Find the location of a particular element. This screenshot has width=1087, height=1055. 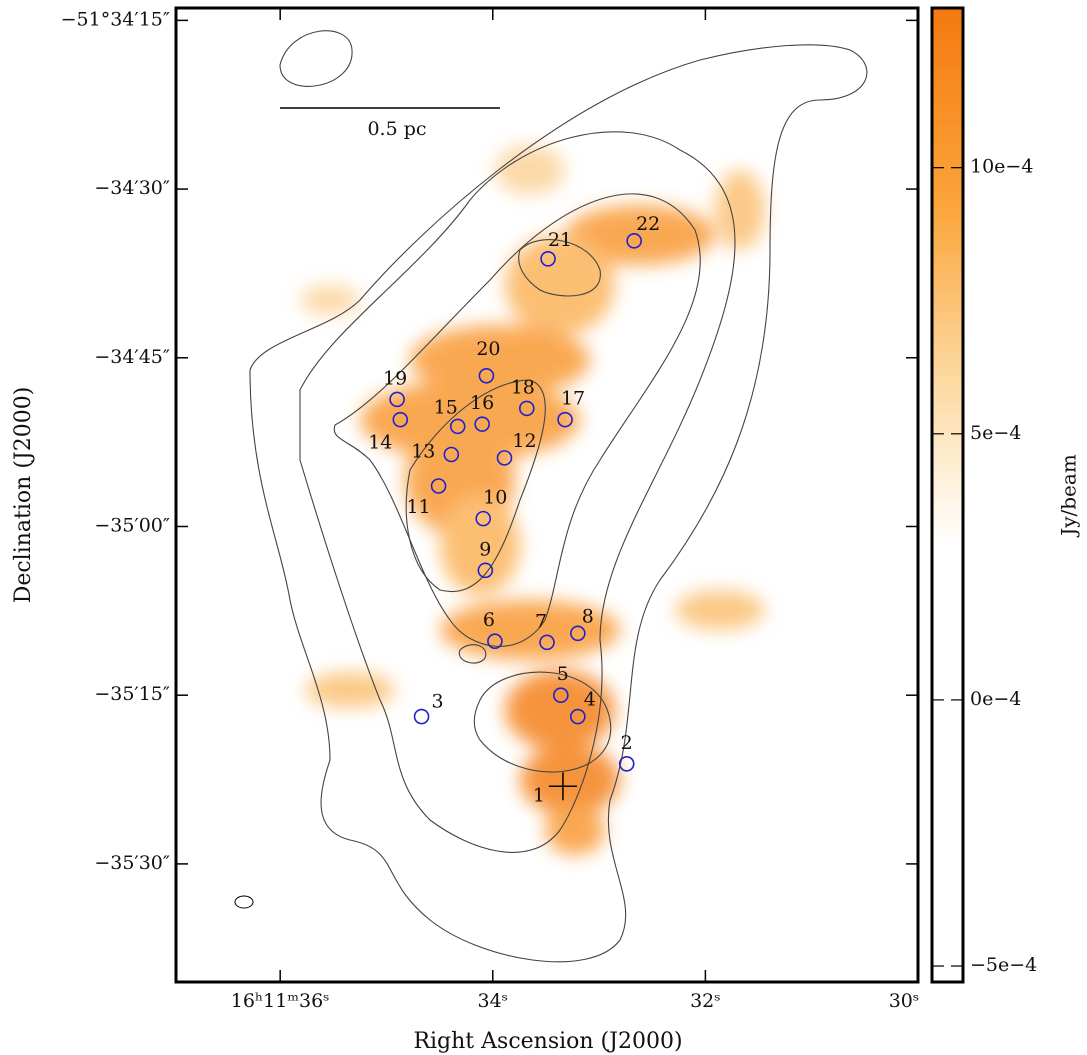

x-tick-label: 16ʰ11ᵐ36ˢ is located at coordinates (280, 1001).